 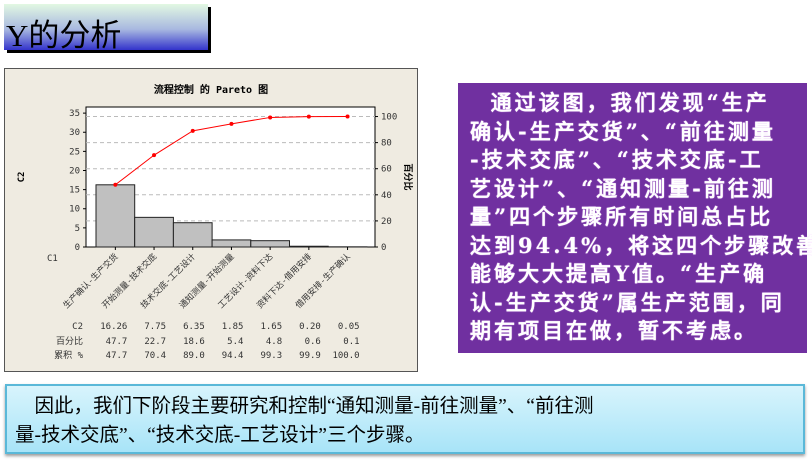 What do you see at coordinates (235, 342) in the screenshot?
I see `table-cell: 5.4` at bounding box center [235, 342].